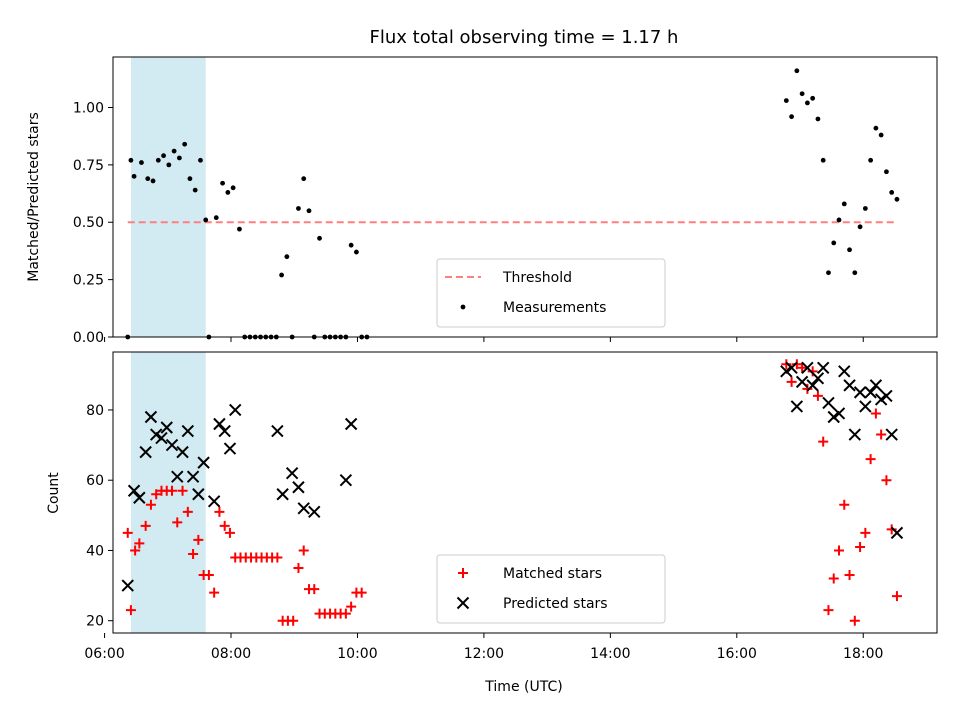 The width and height of the screenshot is (960, 720). Describe the element at coordinates (34, 197) in the screenshot. I see `top-y-axis-label: Matched/Predicted stars` at that location.